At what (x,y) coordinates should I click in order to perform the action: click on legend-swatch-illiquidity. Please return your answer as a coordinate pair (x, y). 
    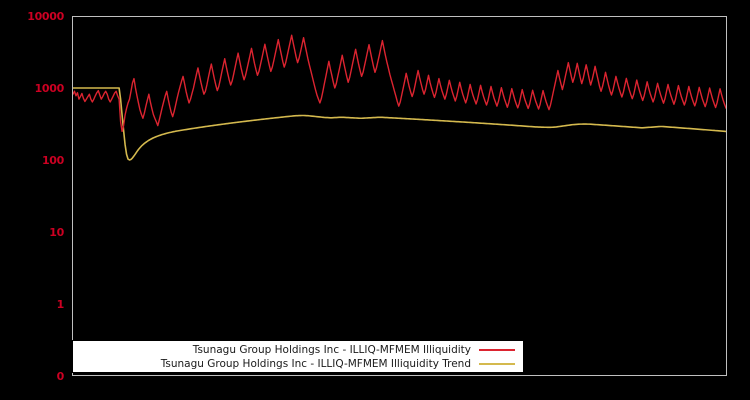
    Looking at the image, I should click on (497, 349).